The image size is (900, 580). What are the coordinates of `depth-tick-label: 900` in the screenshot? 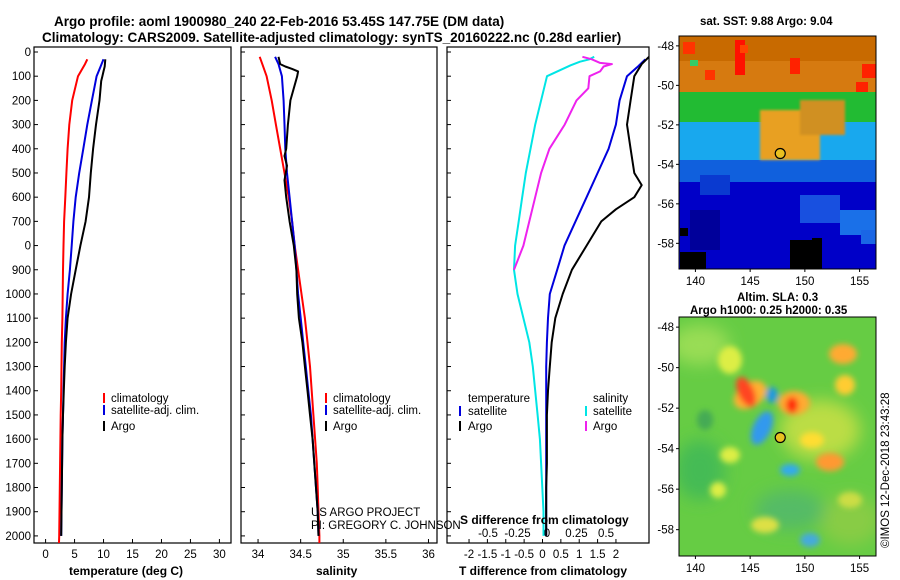 It's located at (21, 271).